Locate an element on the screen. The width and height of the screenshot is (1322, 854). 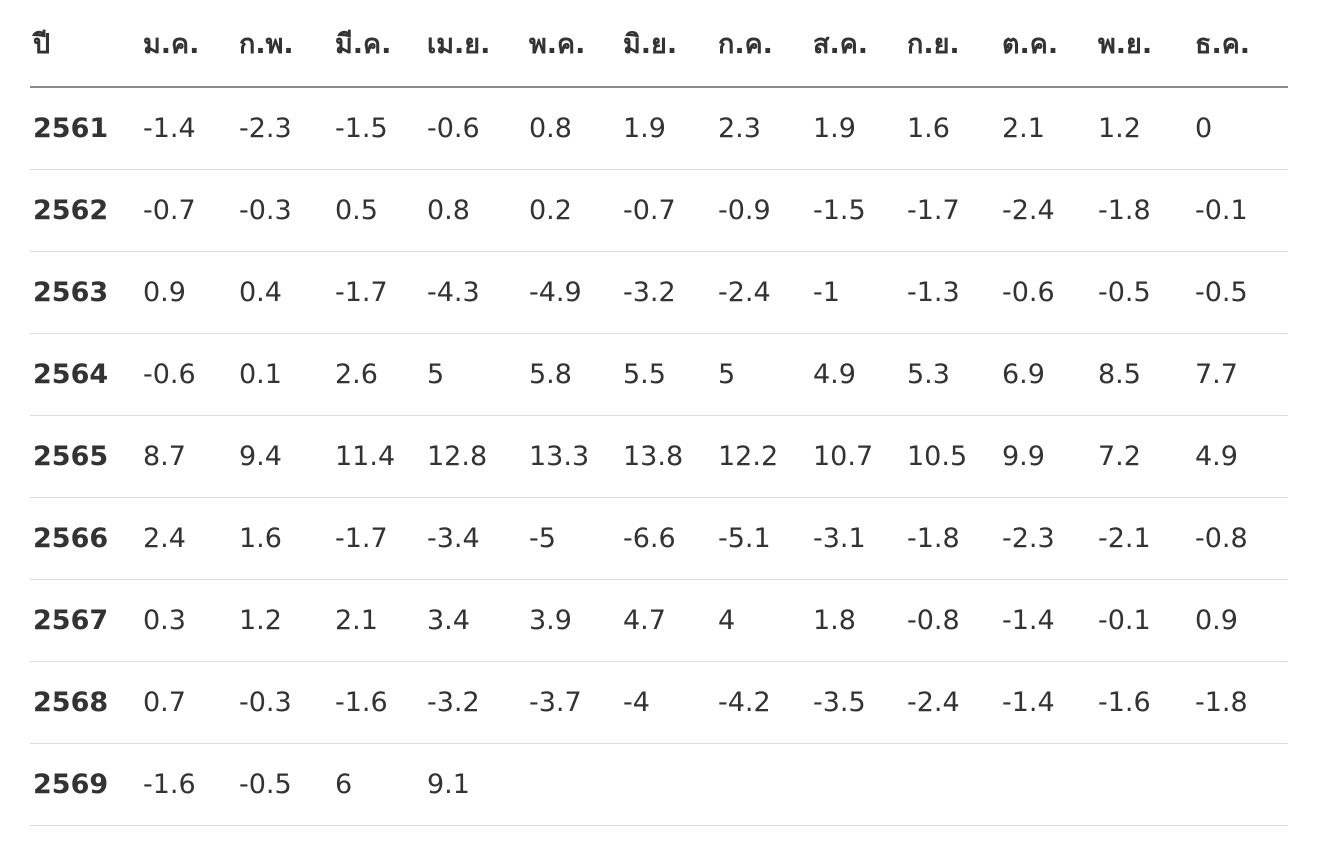
column-header: ส.ค. is located at coordinates (857, 44).